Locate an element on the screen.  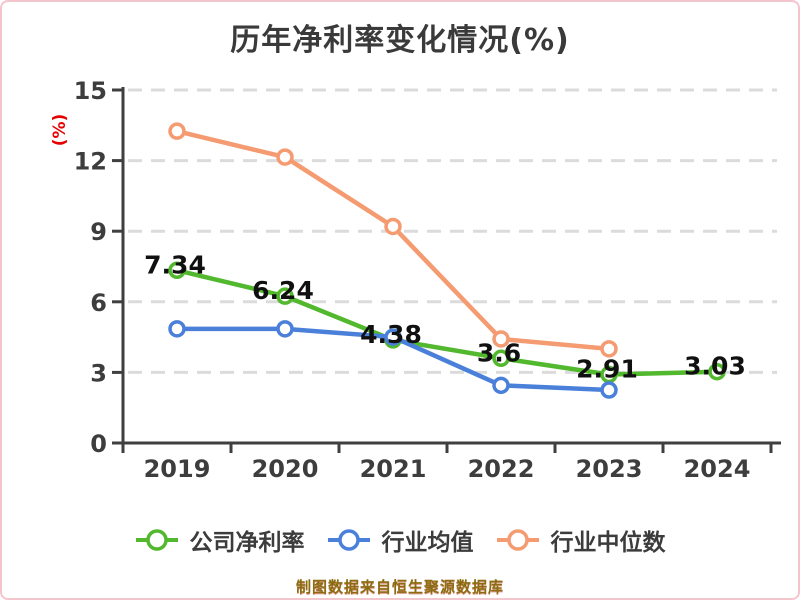
legend-item-0: 公司净利率 is located at coordinates (220, 540).